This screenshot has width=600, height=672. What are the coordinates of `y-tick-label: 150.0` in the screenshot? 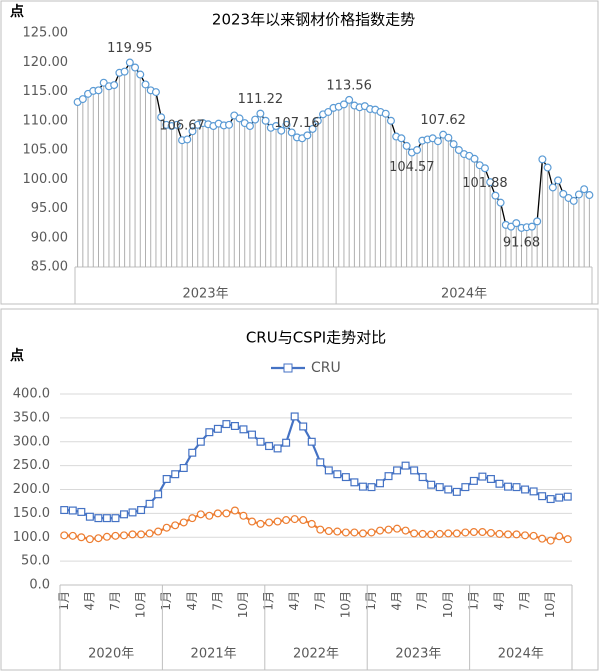 It's located at (31, 513).